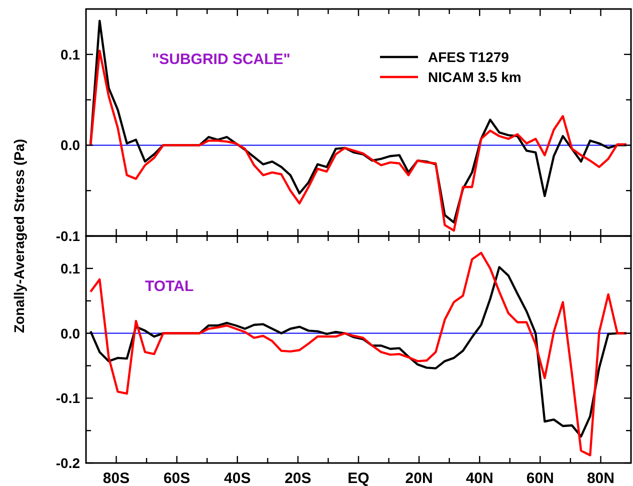 Image resolution: width=633 pixels, height=486 pixels. Describe the element at coordinates (540, 478) in the screenshot. I see `x-tick-label: 60N` at that location.